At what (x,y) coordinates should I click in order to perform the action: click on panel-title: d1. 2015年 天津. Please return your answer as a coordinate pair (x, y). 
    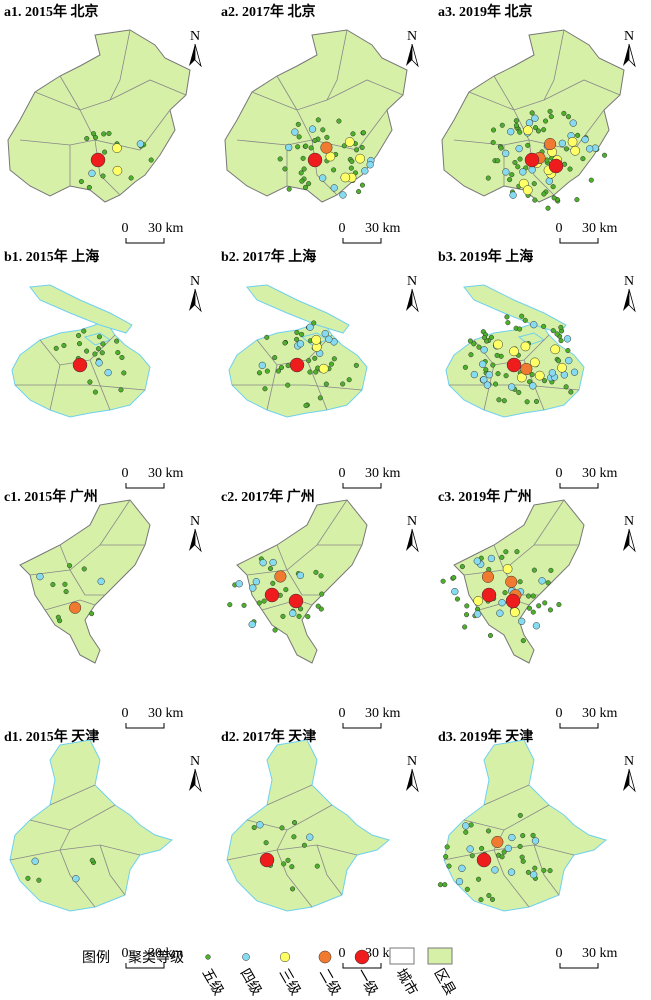
    Looking at the image, I should click on (51, 736).